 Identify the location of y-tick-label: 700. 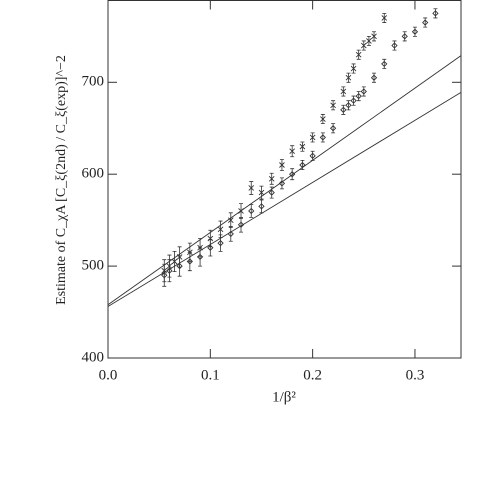
(93, 82).